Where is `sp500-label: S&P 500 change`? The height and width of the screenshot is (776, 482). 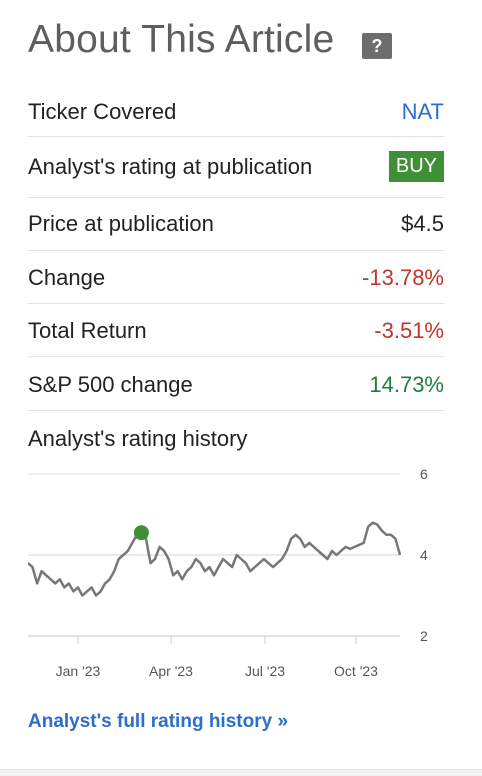
sp500-label: S&P 500 change is located at coordinates (110, 384).